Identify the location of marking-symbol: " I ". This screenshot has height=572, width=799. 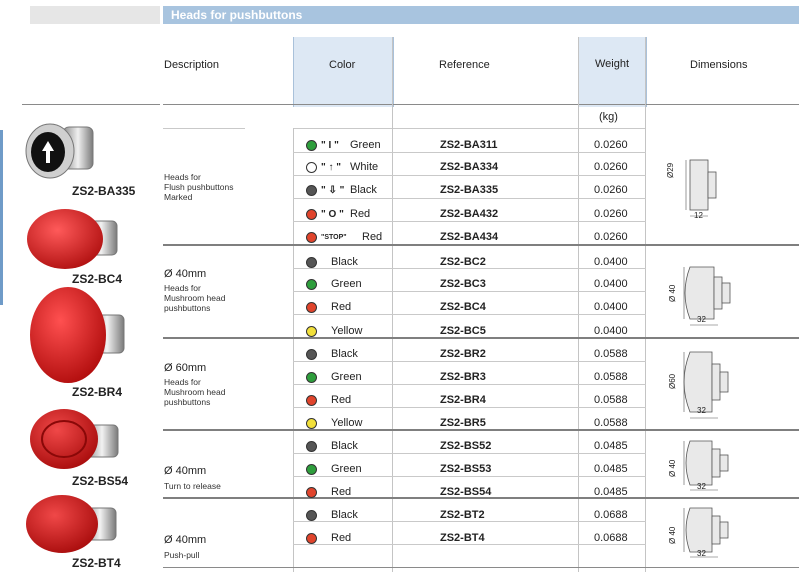
(330, 145).